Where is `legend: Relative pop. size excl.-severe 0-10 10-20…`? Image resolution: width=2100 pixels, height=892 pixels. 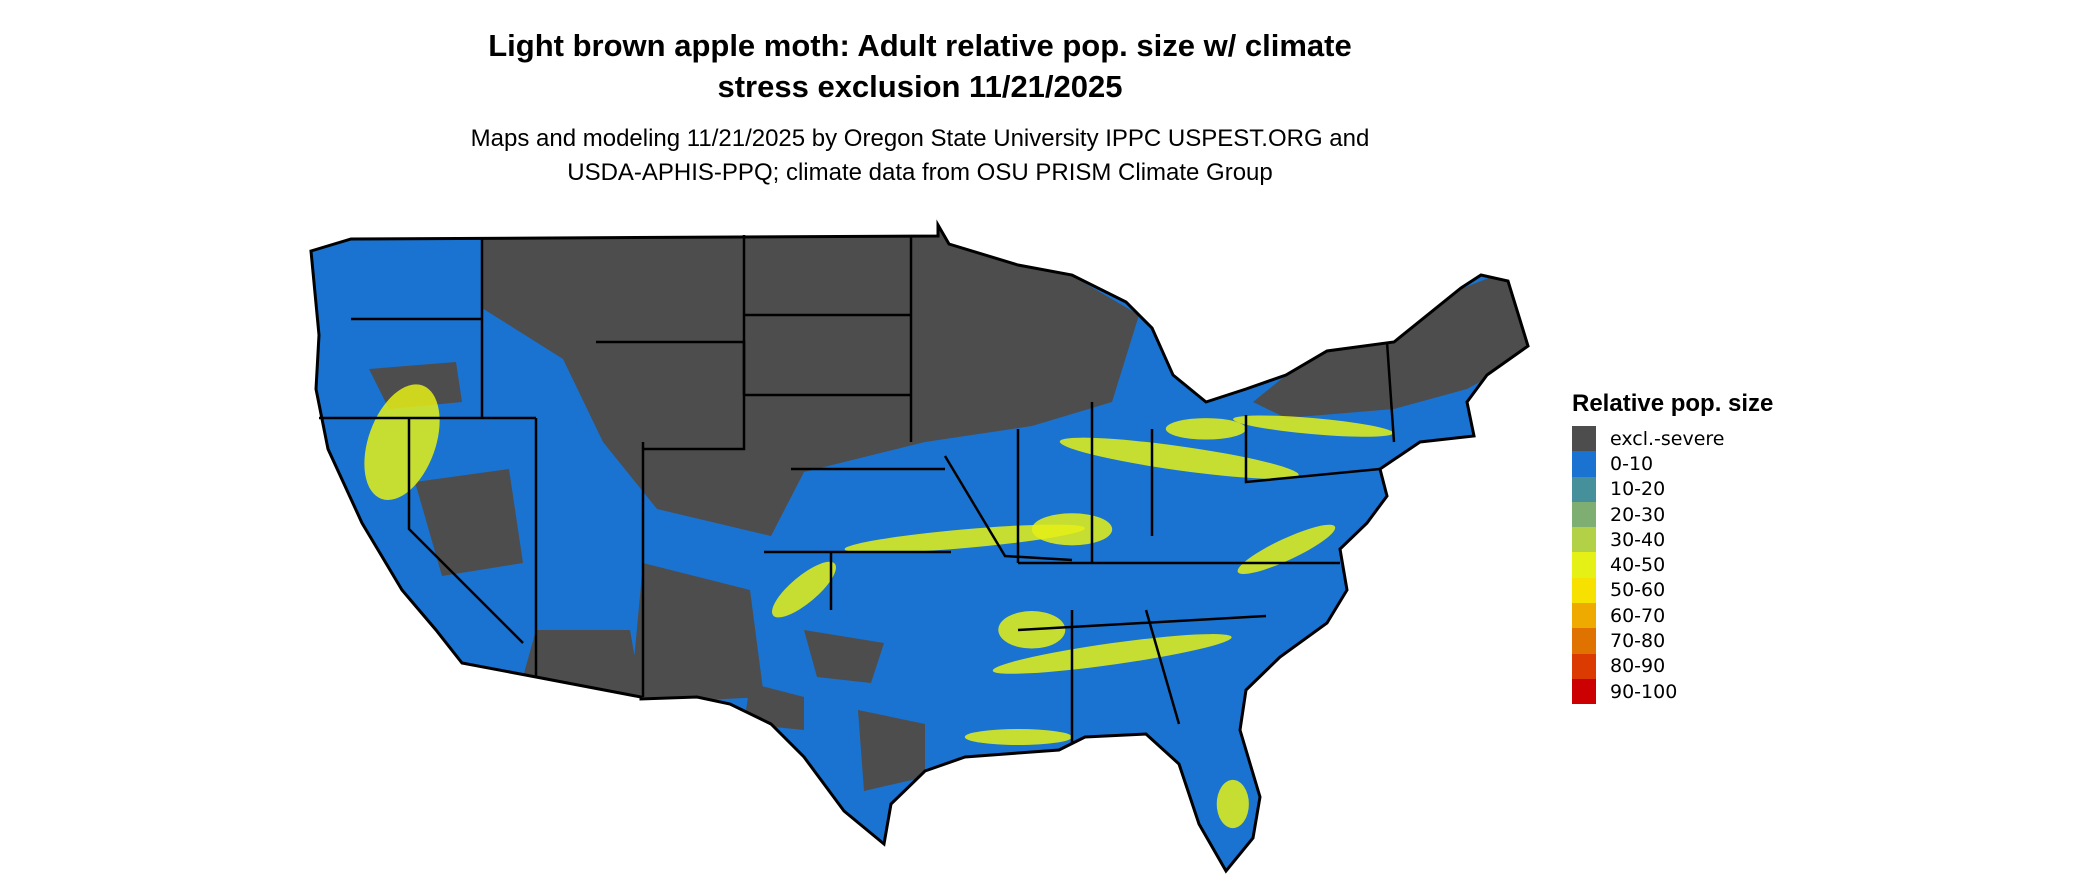 legend: Relative pop. size excl.-severe 0-10 10-20… is located at coordinates (1673, 547).